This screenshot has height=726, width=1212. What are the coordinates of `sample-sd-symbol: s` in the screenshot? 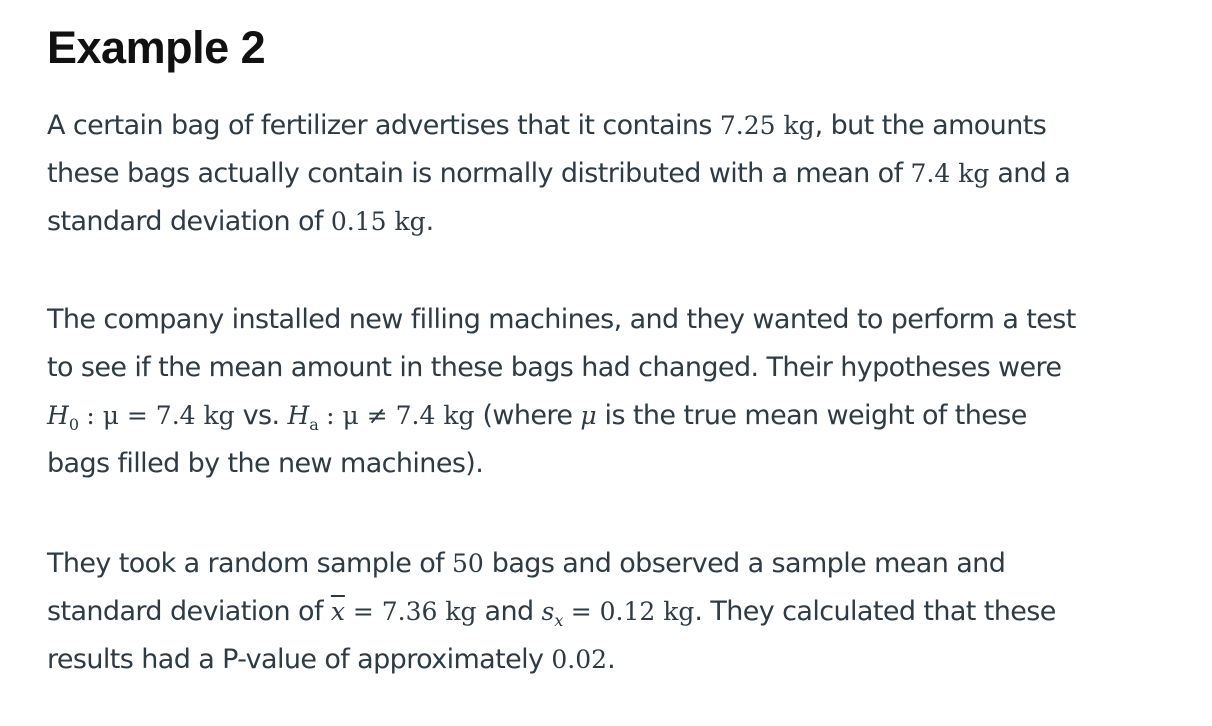 It's located at (548, 611).